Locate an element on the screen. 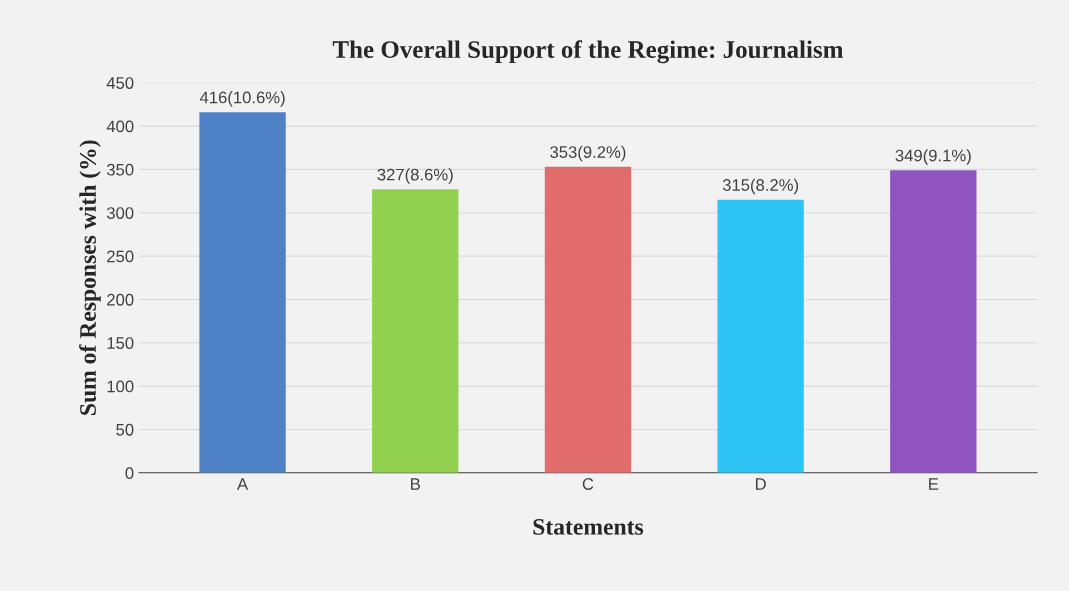 The width and height of the screenshot is (1069, 591). x-tick-label: C is located at coordinates (588, 484).